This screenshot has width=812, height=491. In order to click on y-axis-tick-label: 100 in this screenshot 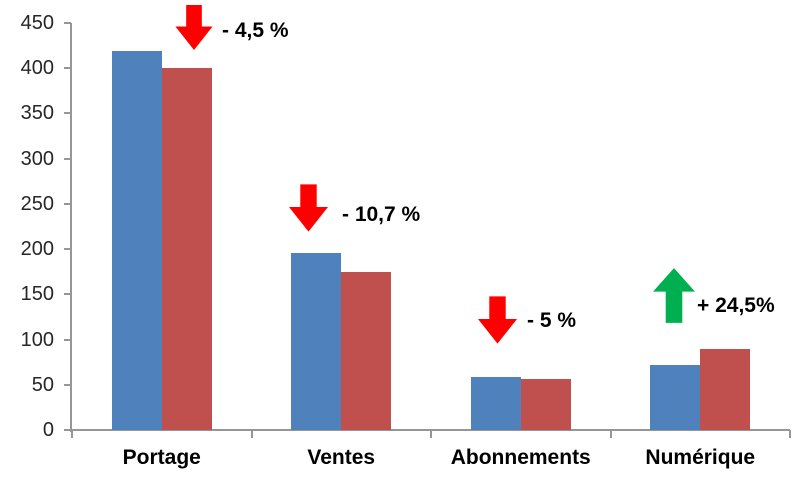, I will do `click(37, 339)`.